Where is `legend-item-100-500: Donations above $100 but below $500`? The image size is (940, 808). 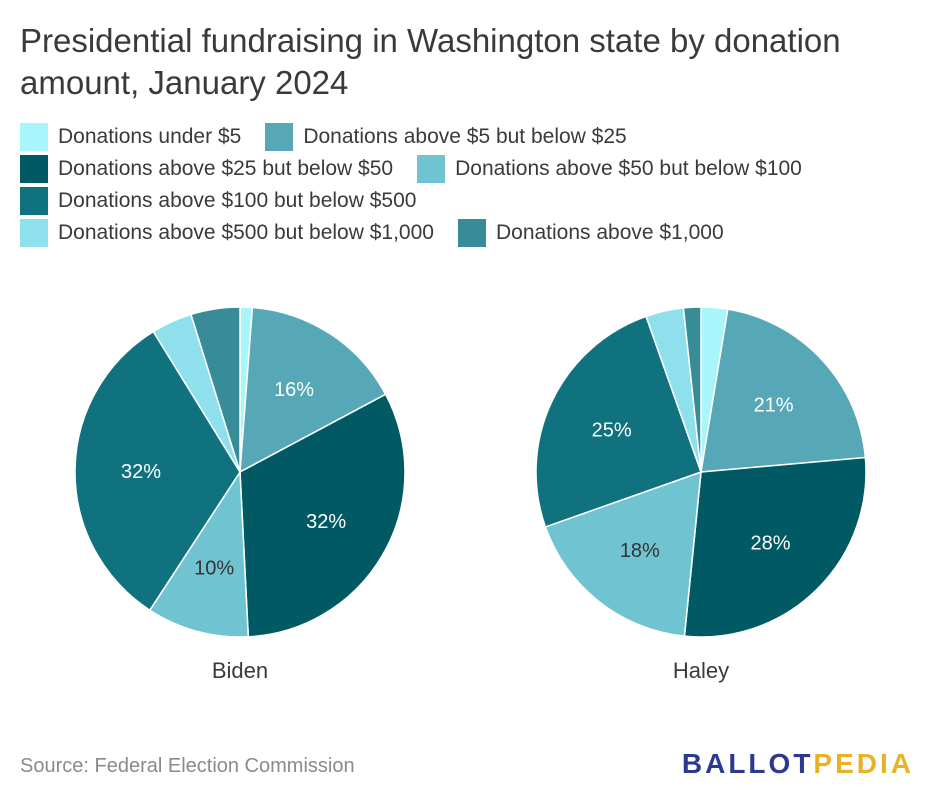
legend-item-100-500: Donations above $100 but below $500 is located at coordinates (218, 201).